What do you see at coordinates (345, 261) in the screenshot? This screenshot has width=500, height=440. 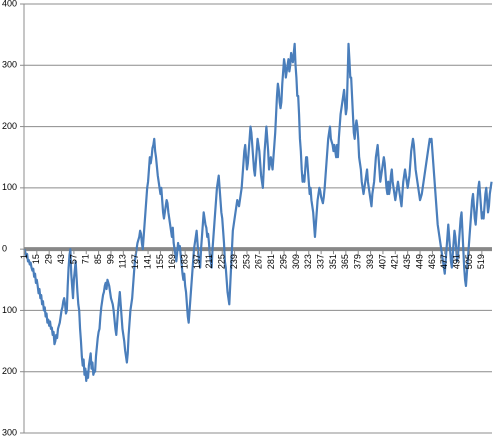 I see `x-tick-label: 365` at bounding box center [345, 261].